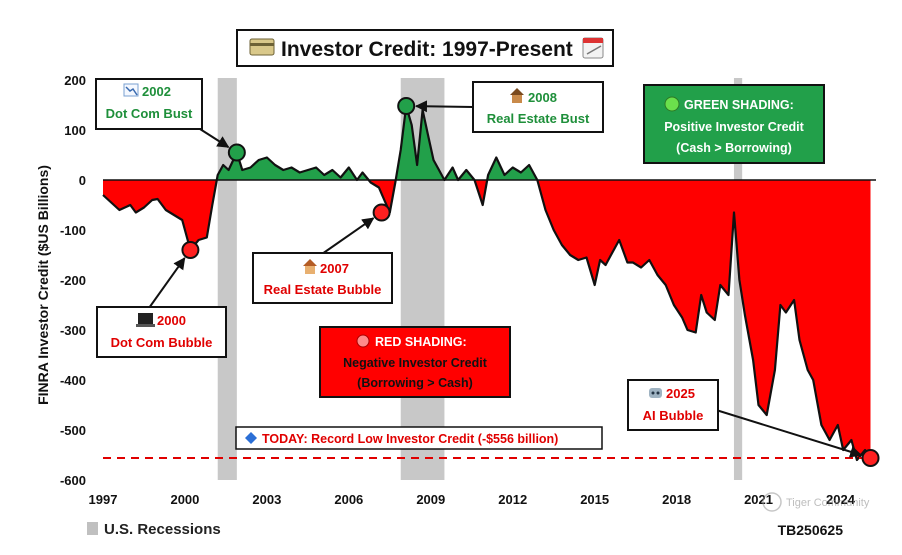  Describe the element at coordinates (655, 393) in the screenshot. I see `robot-icon` at that location.